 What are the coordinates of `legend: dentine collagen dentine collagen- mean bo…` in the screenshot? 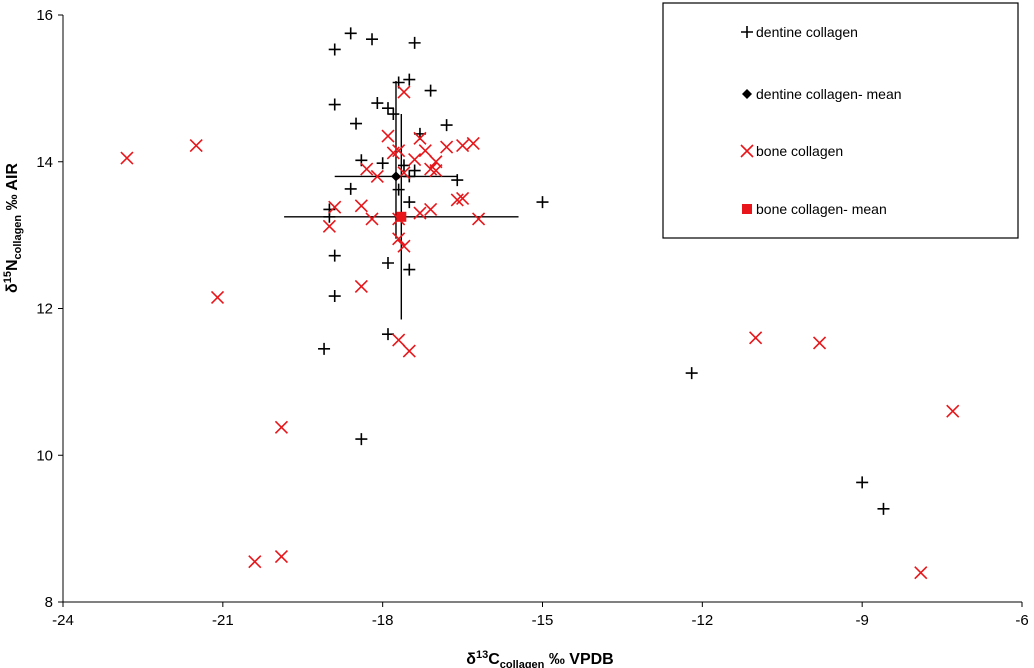 It's located at (840, 120).